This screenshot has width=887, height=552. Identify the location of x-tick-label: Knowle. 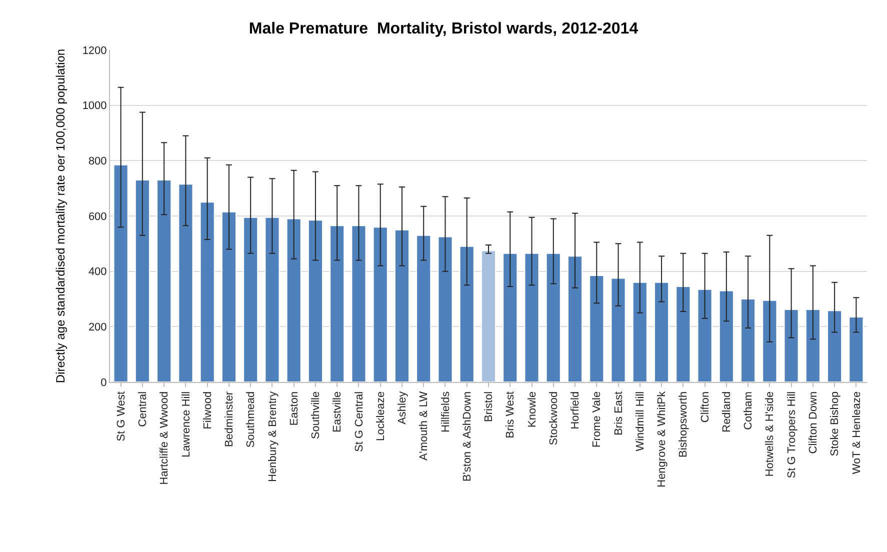
(532, 409).